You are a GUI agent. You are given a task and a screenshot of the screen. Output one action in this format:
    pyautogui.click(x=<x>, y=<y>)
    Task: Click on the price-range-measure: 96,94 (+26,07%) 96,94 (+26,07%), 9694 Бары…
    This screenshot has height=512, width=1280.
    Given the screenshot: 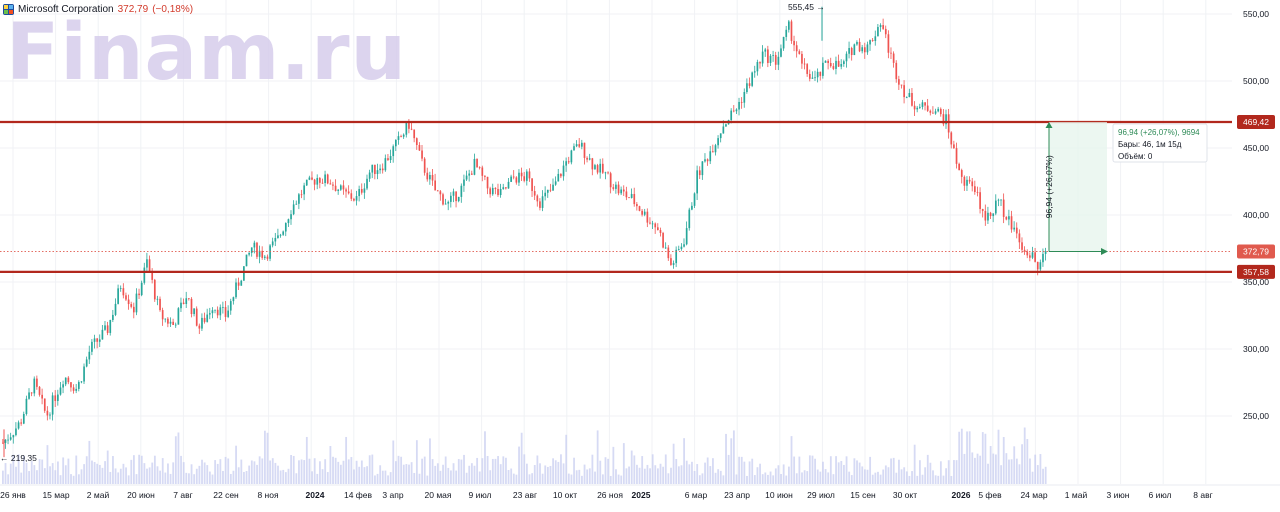 What is the action you would take?
    pyautogui.click(x=1126, y=188)
    